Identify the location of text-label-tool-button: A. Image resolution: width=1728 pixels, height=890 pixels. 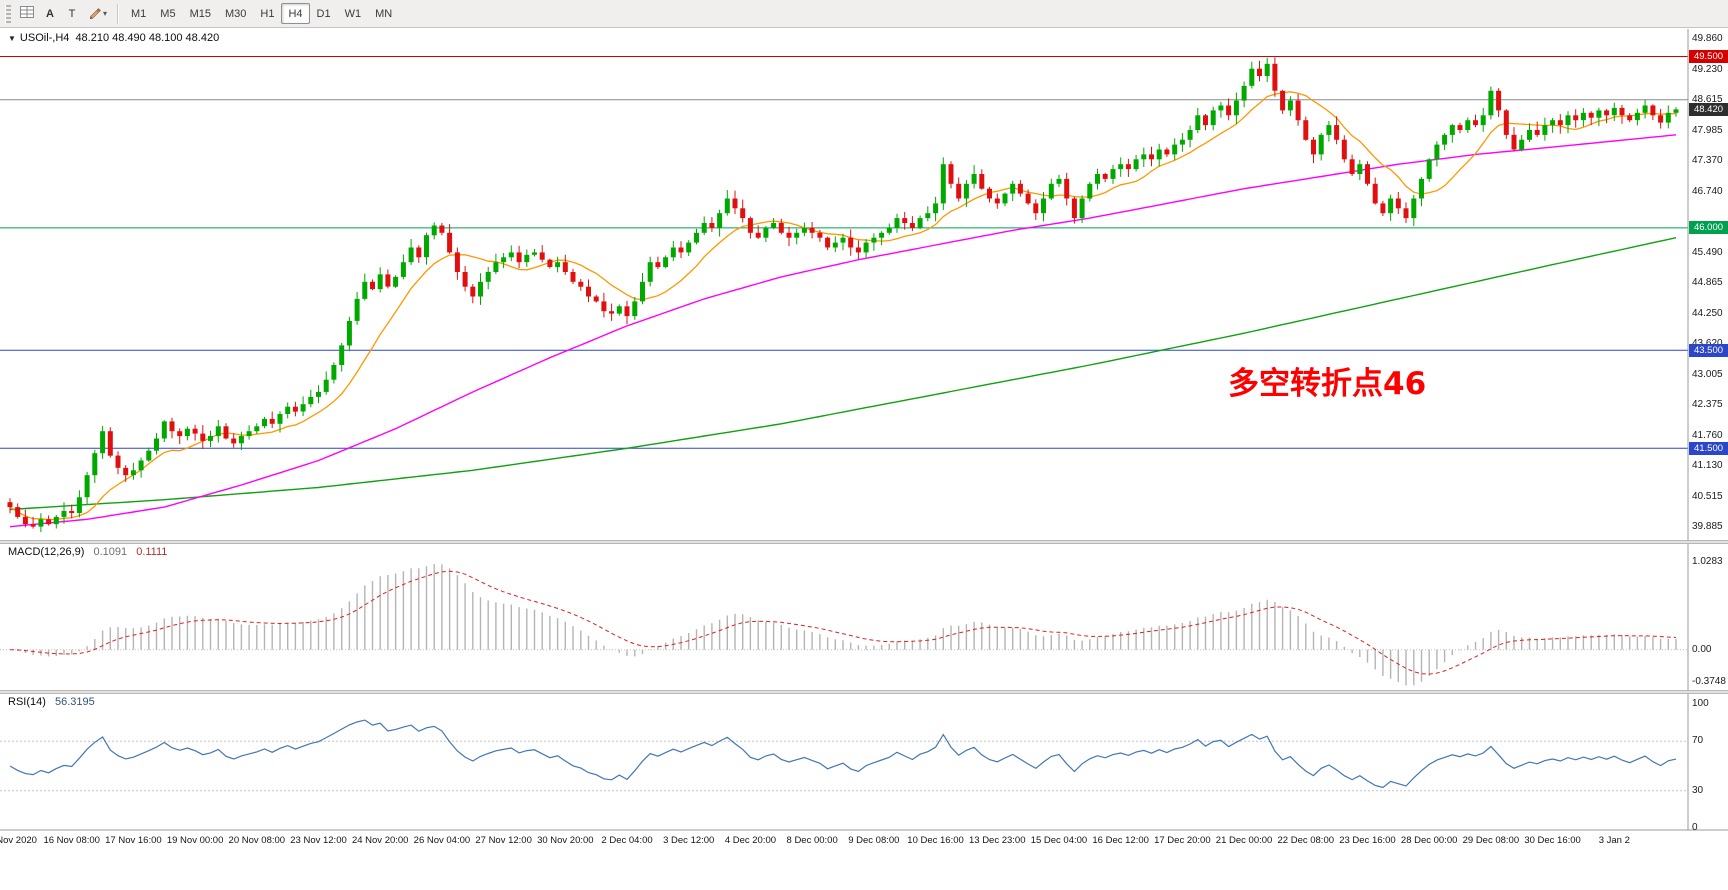
(50, 13).